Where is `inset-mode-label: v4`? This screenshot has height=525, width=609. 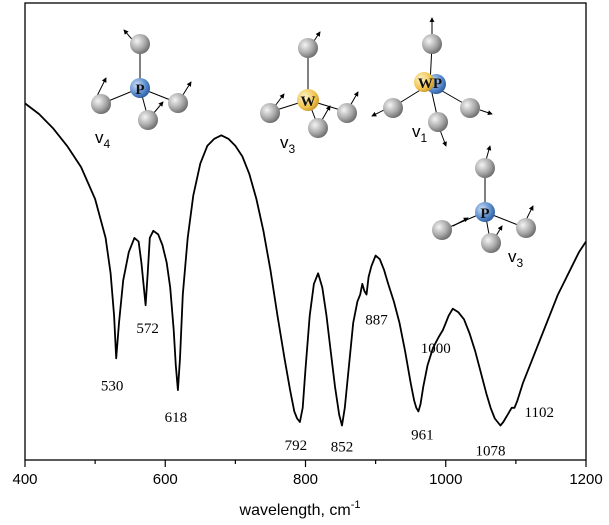 inset-mode-label: v4 is located at coordinates (103, 139).